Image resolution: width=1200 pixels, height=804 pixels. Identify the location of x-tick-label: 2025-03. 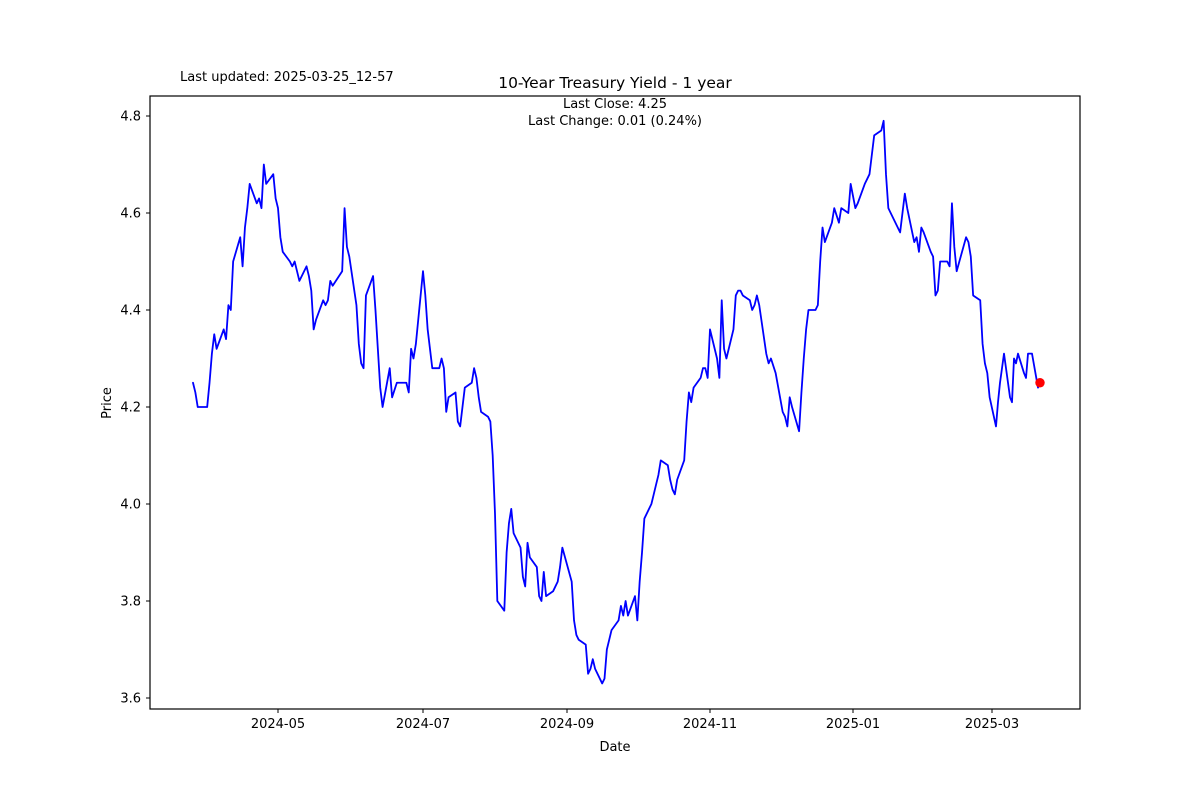
(992, 724).